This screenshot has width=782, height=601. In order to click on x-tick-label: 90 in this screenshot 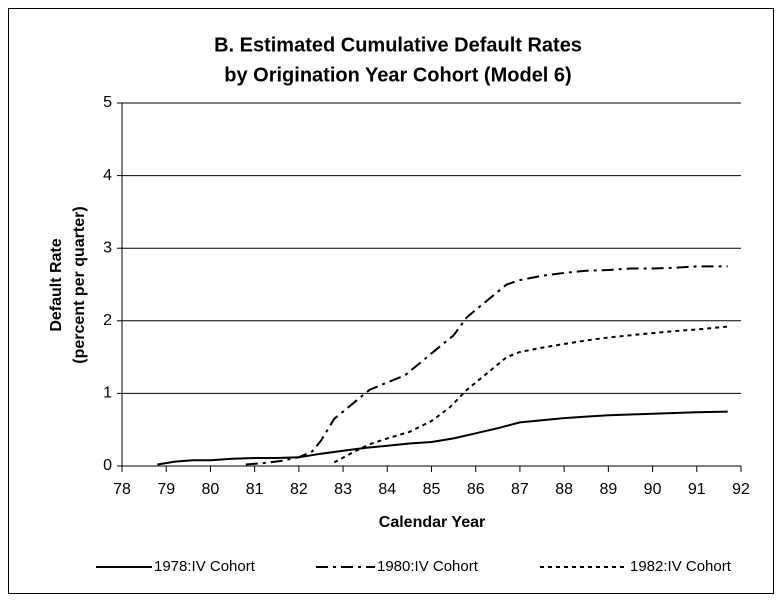, I will do `click(653, 489)`.